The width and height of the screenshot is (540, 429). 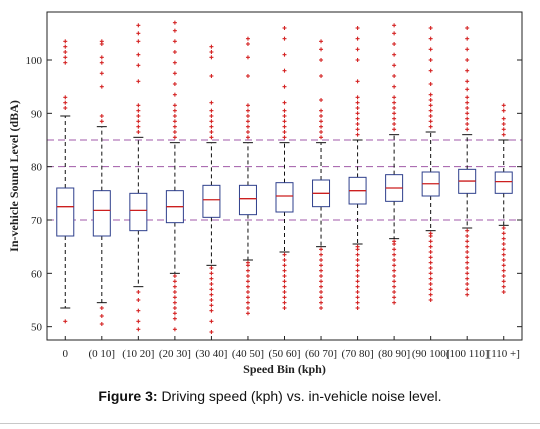 I want to click on y-axis-label: In-vehicle Sound Level (dBA), so click(x=14, y=176).